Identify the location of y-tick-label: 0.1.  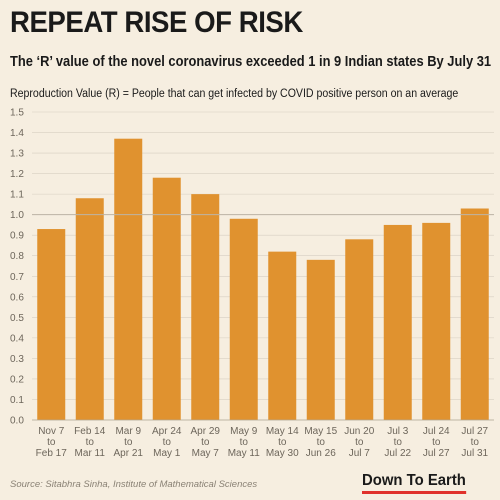
(17, 400).